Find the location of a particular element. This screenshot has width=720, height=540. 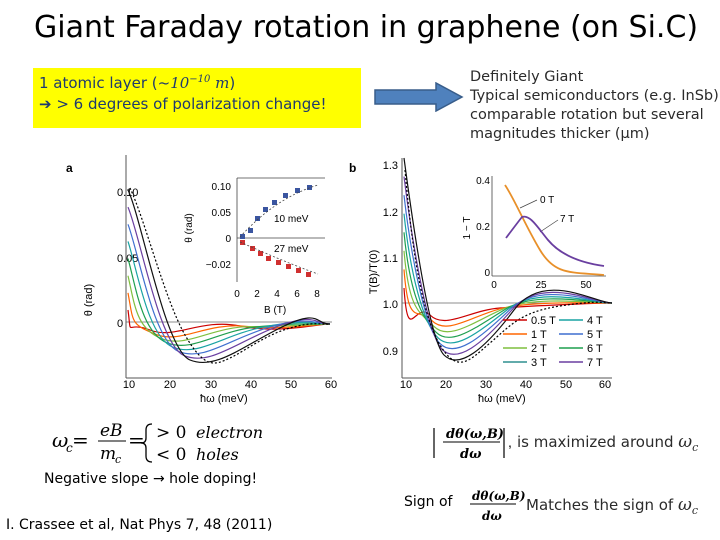

block-arrow-icon is located at coordinates (419, 97).